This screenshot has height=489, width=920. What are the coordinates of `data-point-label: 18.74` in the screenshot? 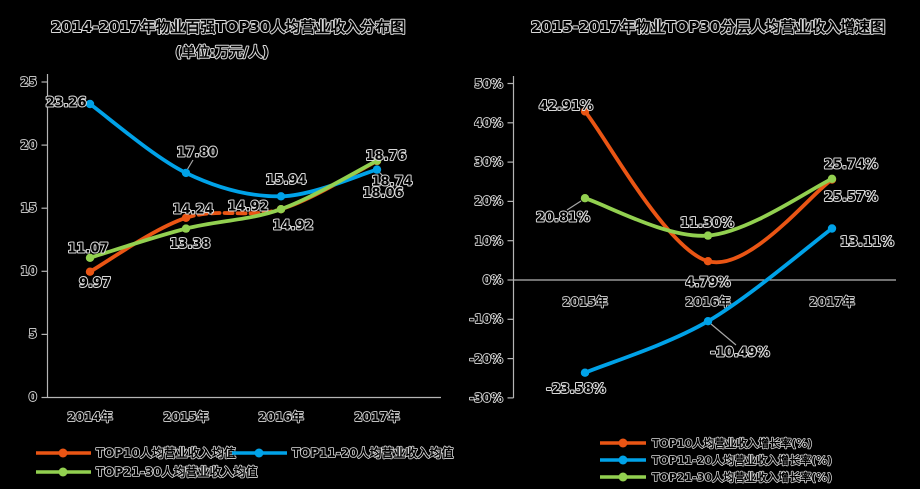 It's located at (391, 182).